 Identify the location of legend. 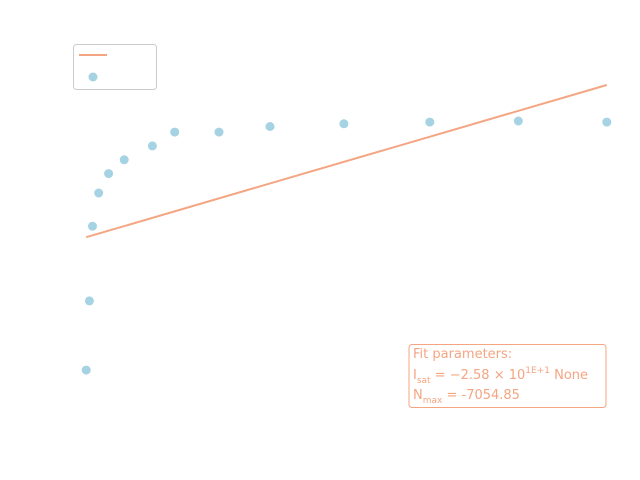
(115, 67).